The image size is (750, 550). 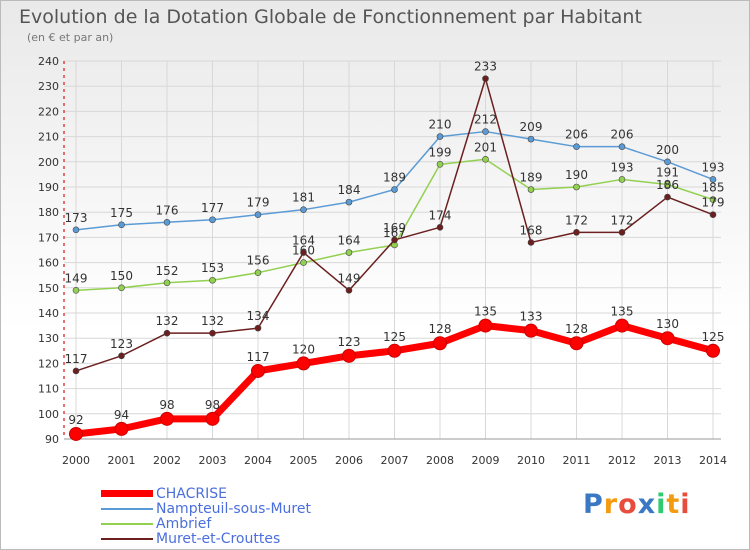 What do you see at coordinates (167, 460) in the screenshot?
I see `x-tick-label: 2002` at bounding box center [167, 460].